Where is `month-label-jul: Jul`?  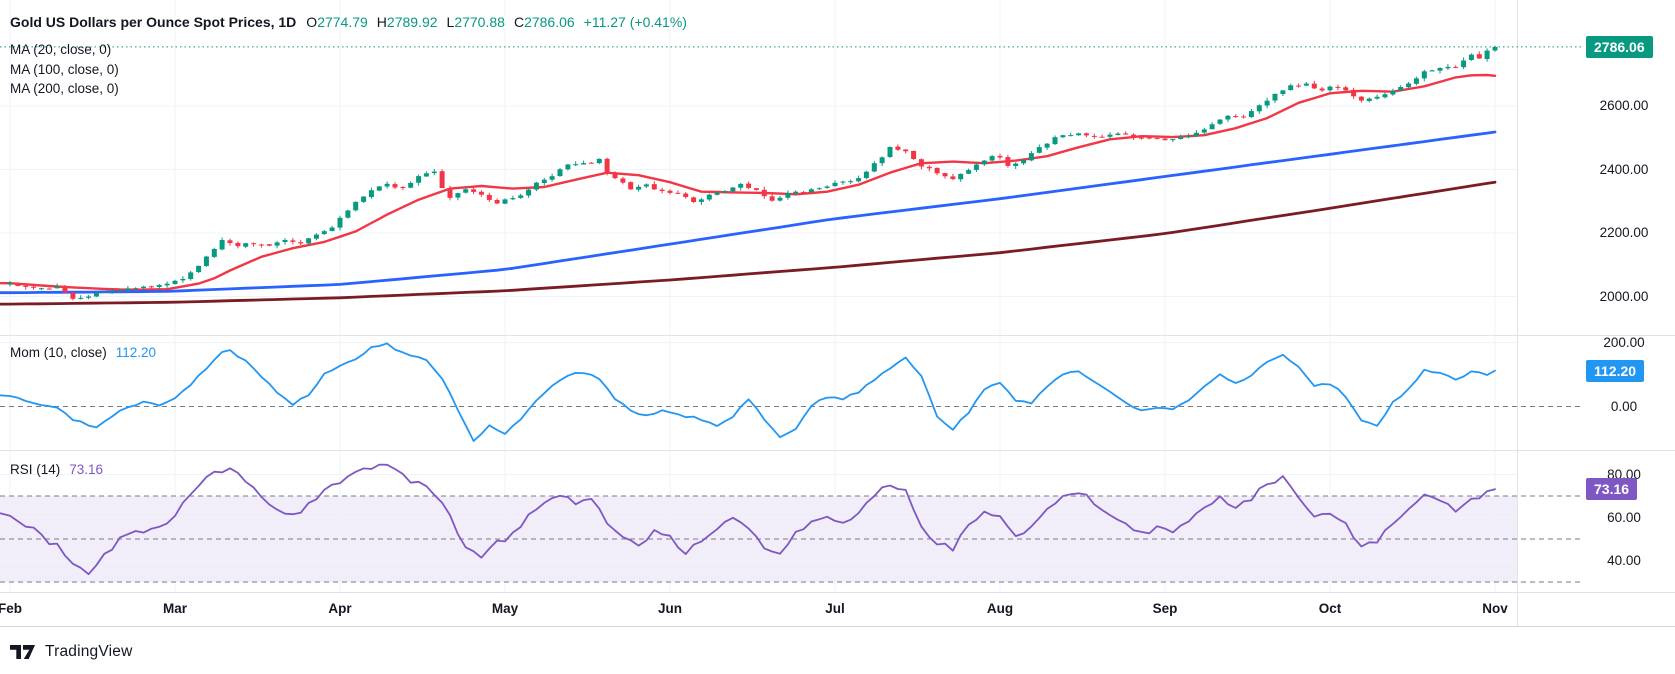 month-label-jul: Jul is located at coordinates (835, 608).